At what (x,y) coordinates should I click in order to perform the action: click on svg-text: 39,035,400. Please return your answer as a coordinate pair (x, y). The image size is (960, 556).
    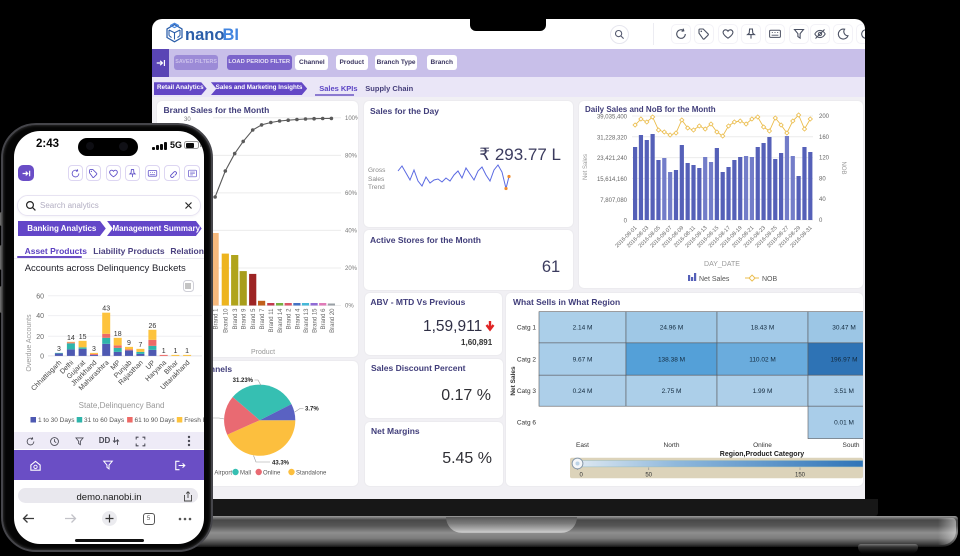
    Looking at the image, I should click on (612, 118).